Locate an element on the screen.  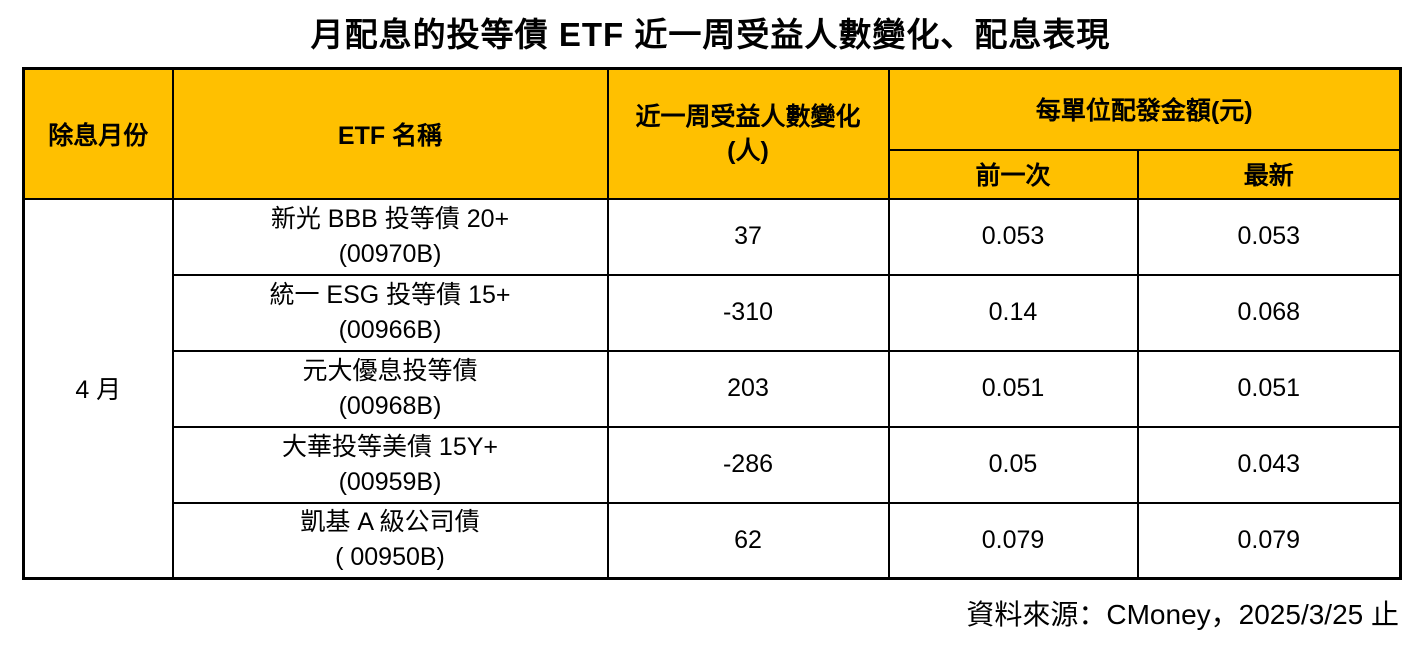
header-weekly-change-line2: (人) is located at coordinates (748, 150).